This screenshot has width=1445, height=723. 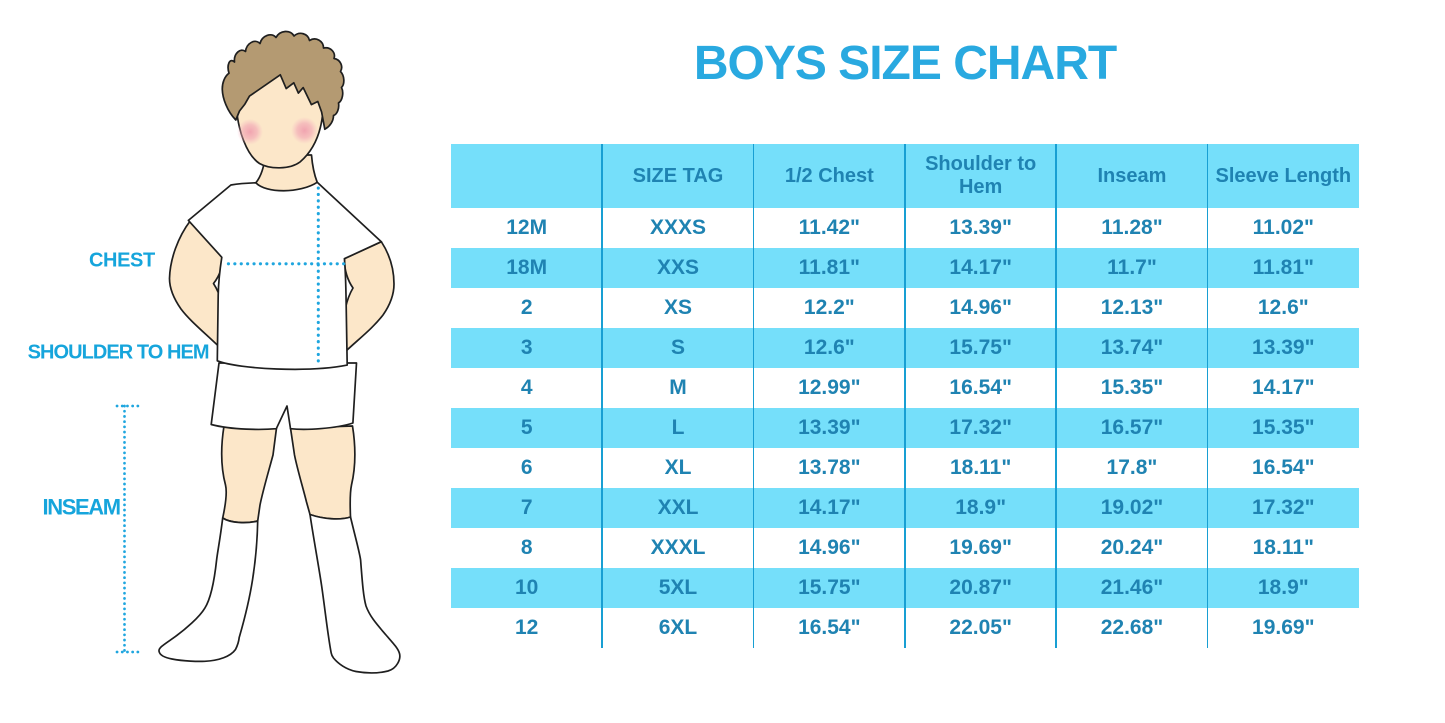 I want to click on svg-text: SHOULDER TO HEM, so click(x=118, y=353).